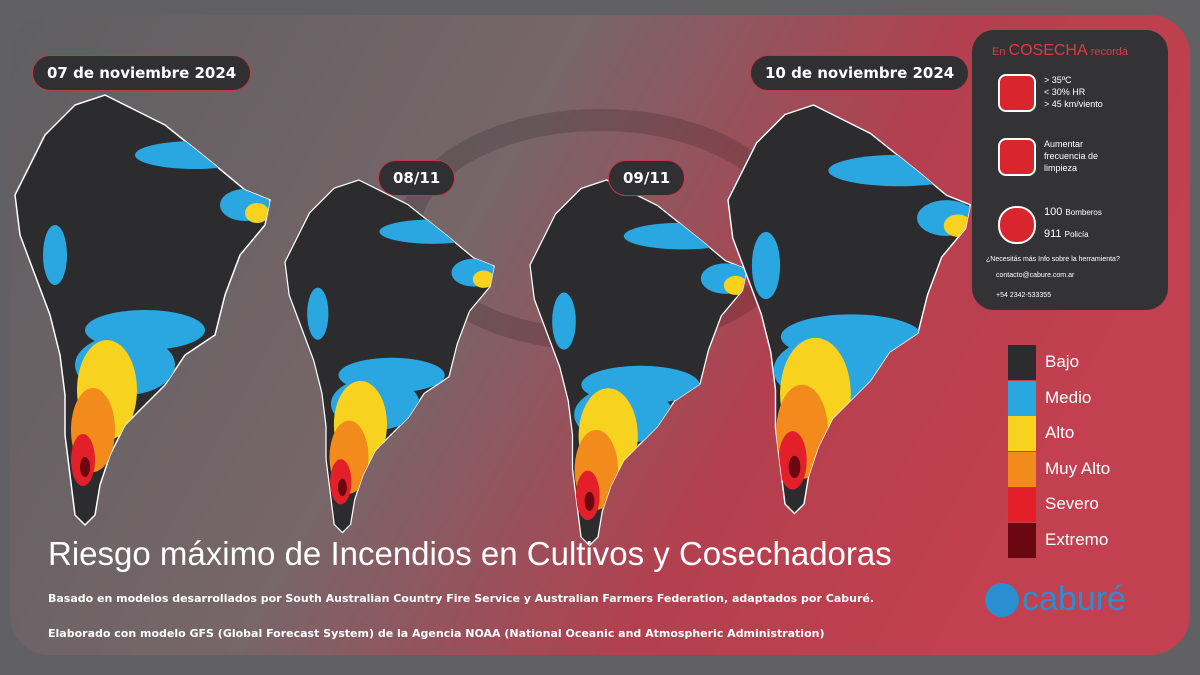 The image size is (1200, 675). I want to click on legend-label: Bajo, so click(1062, 361).